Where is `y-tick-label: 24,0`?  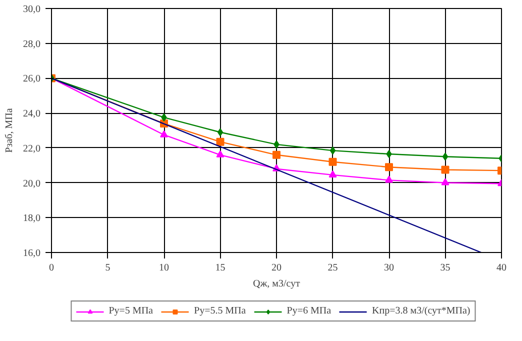
y-tick-label: 24,0 is located at coordinates (31, 114).